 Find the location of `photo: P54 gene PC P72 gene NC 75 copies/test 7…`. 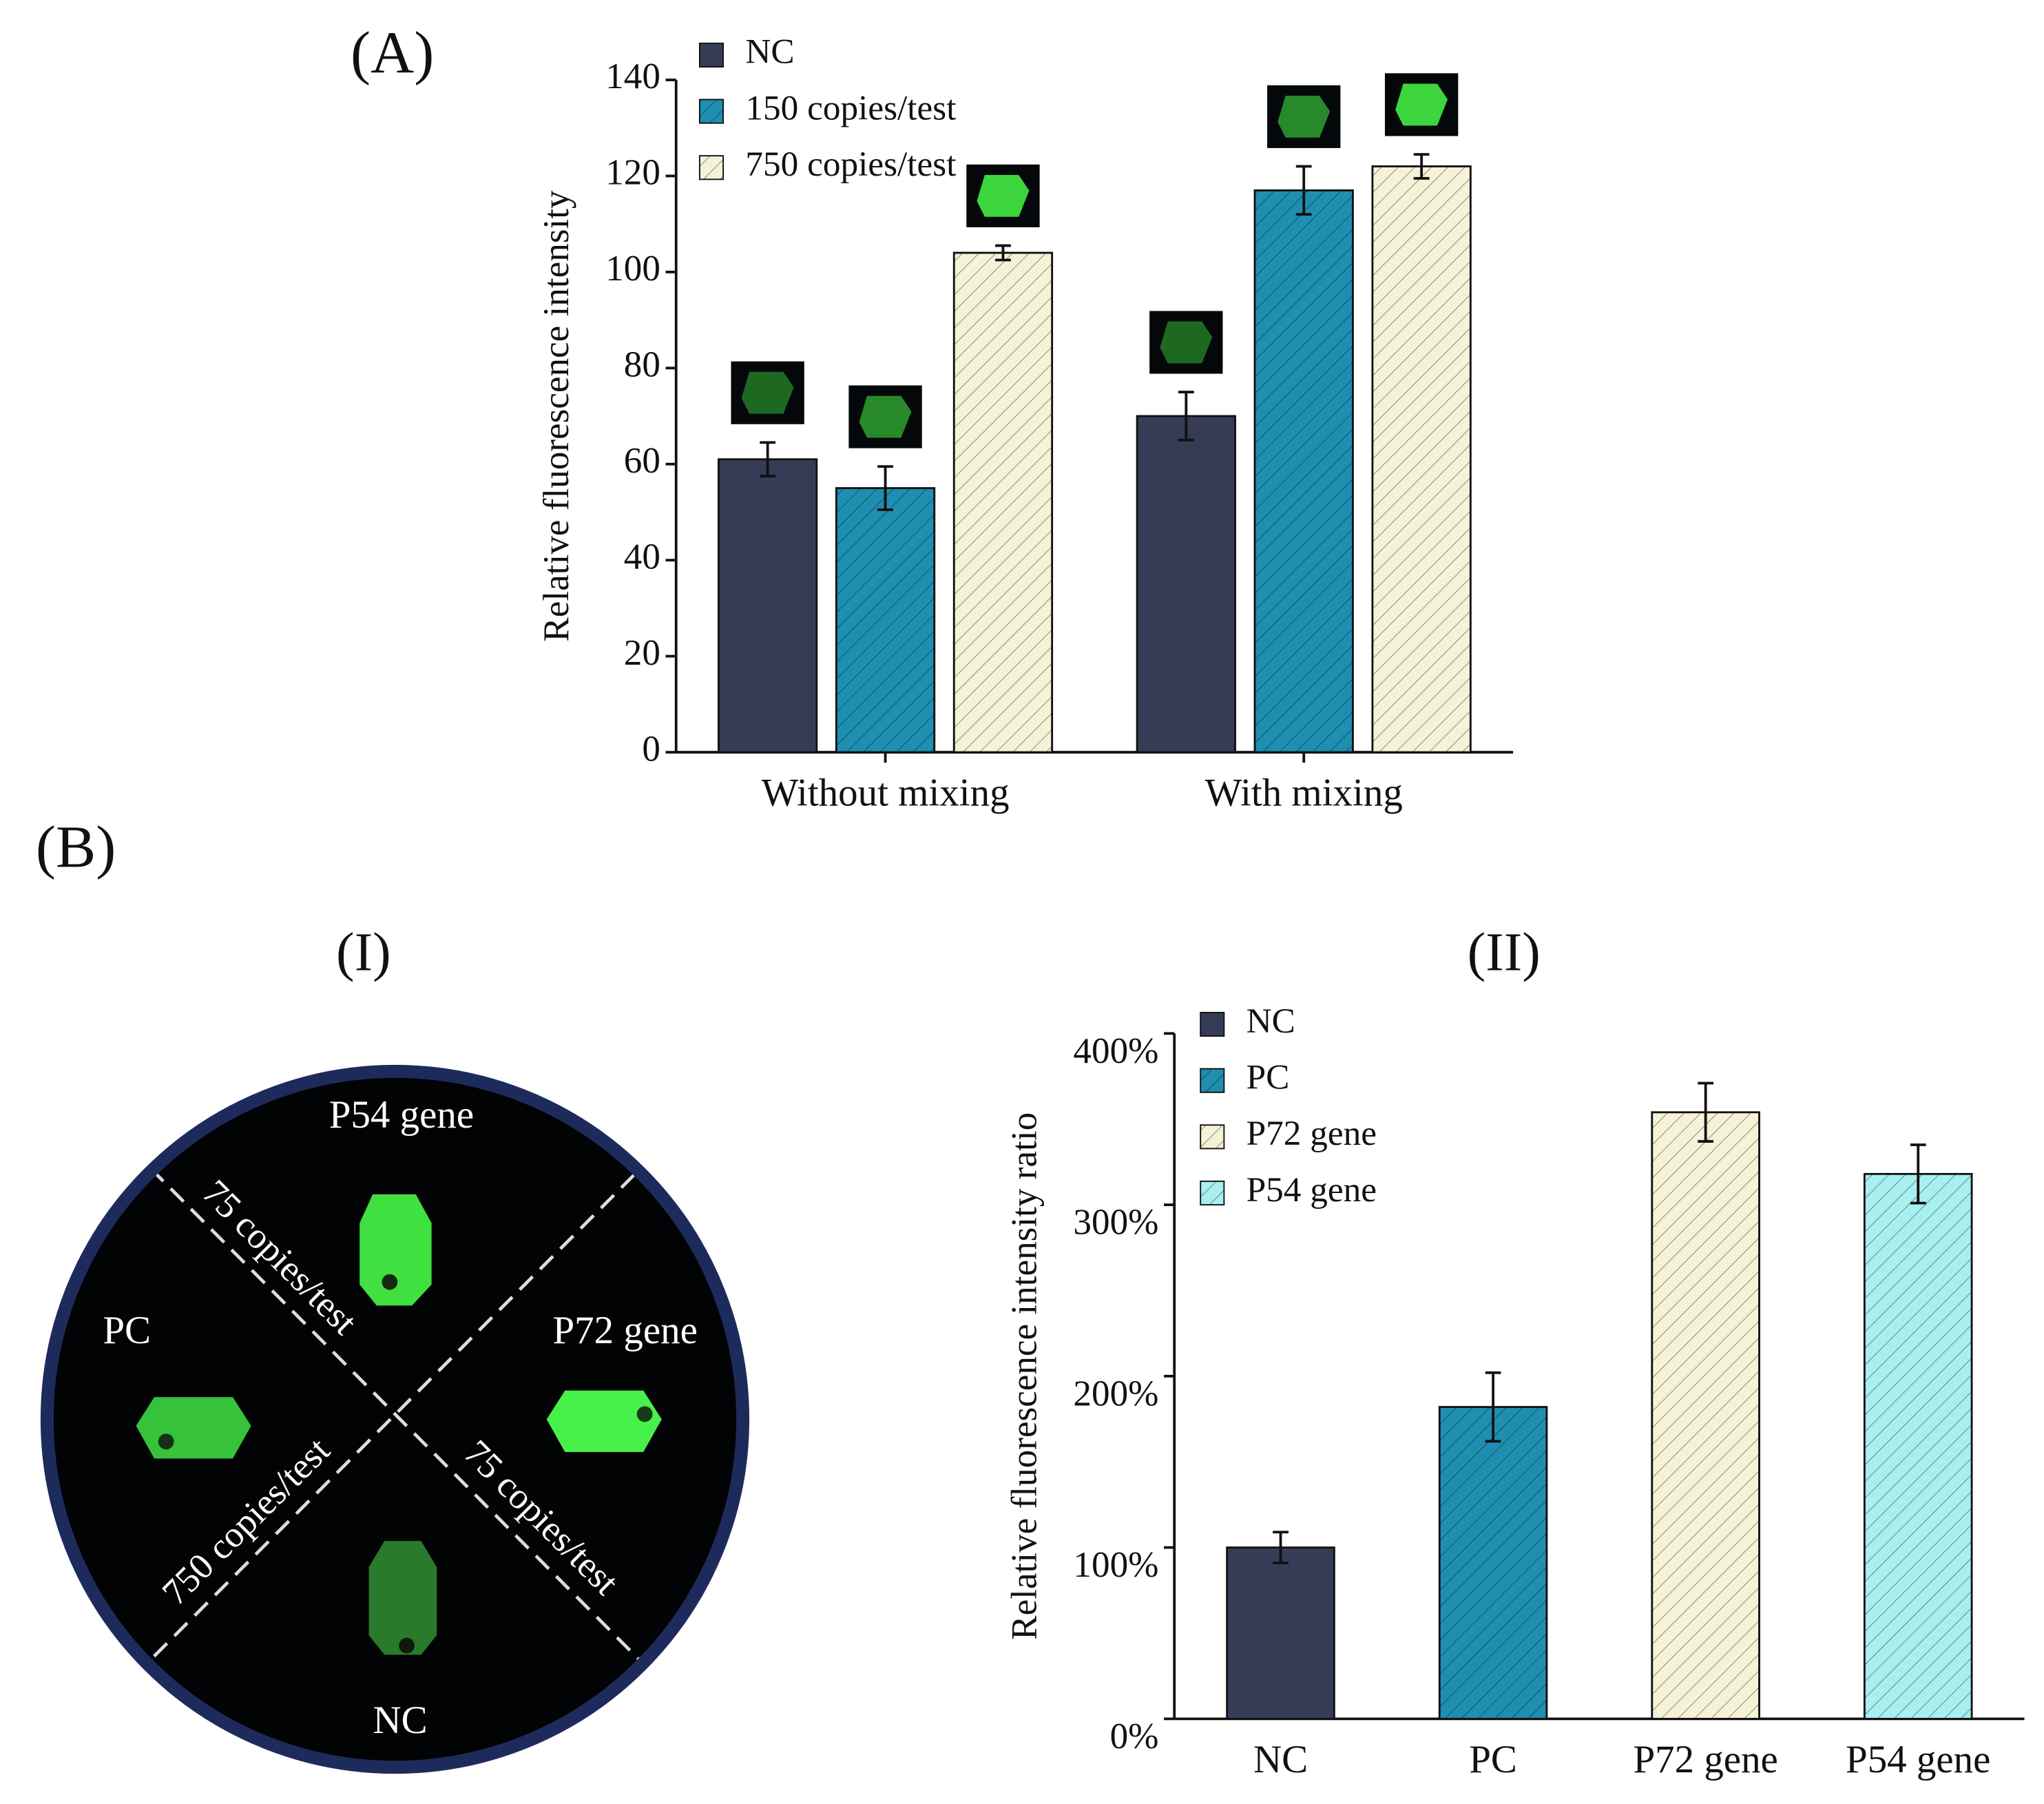

photo: P54 gene PC P72 gene NC 75 copies/test 7… is located at coordinates (395, 1419).